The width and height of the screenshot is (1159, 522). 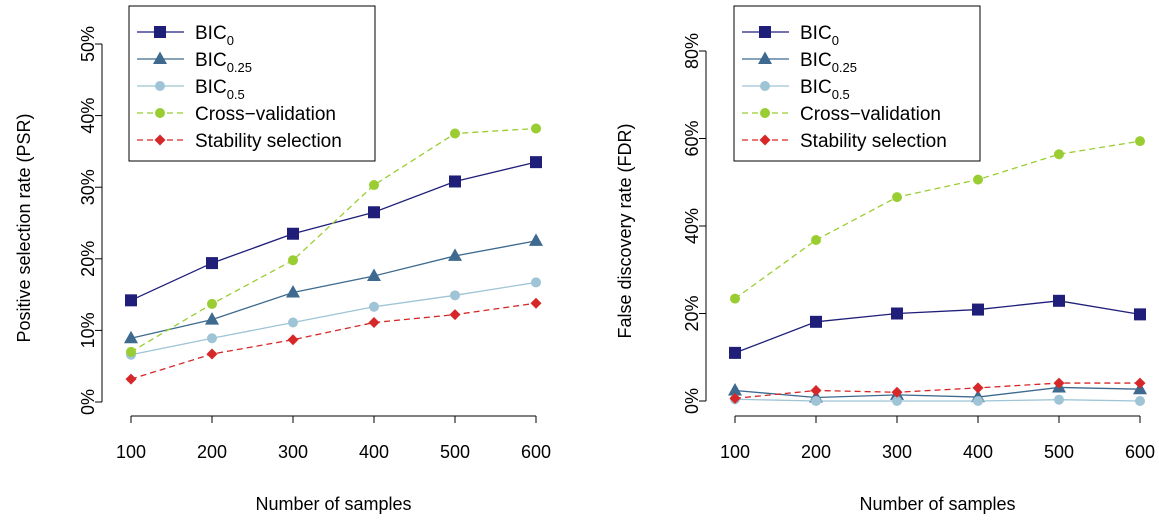 I want to click on x-tick-label: 400, so click(x=978, y=452).